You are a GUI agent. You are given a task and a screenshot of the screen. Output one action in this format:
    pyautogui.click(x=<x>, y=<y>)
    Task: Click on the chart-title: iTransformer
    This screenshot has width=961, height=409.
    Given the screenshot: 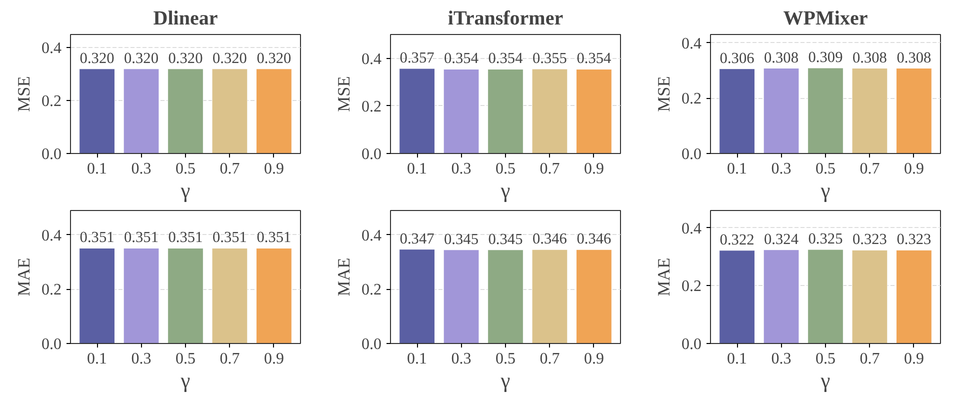 What is the action you would take?
    pyautogui.click(x=506, y=19)
    